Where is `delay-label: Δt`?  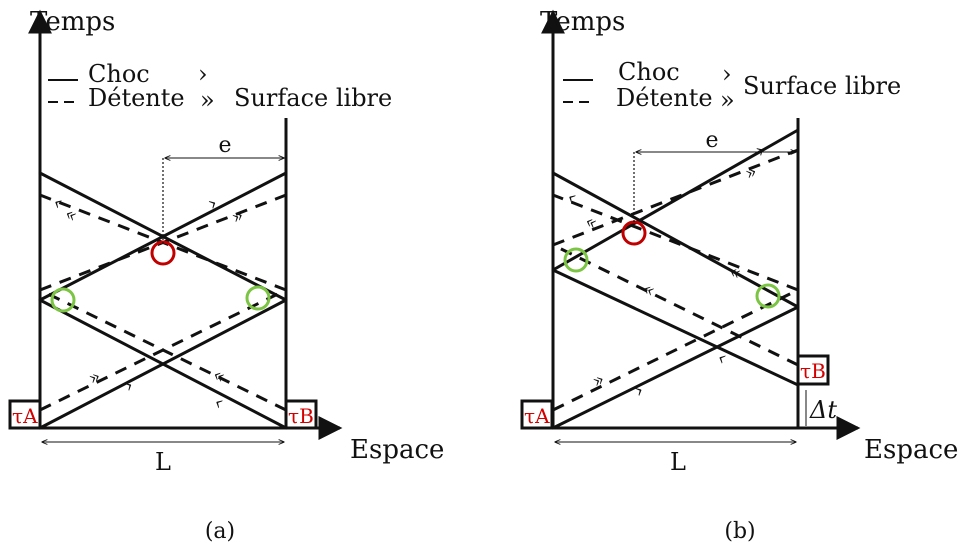
delay-label: Δt is located at coordinates (823, 410).